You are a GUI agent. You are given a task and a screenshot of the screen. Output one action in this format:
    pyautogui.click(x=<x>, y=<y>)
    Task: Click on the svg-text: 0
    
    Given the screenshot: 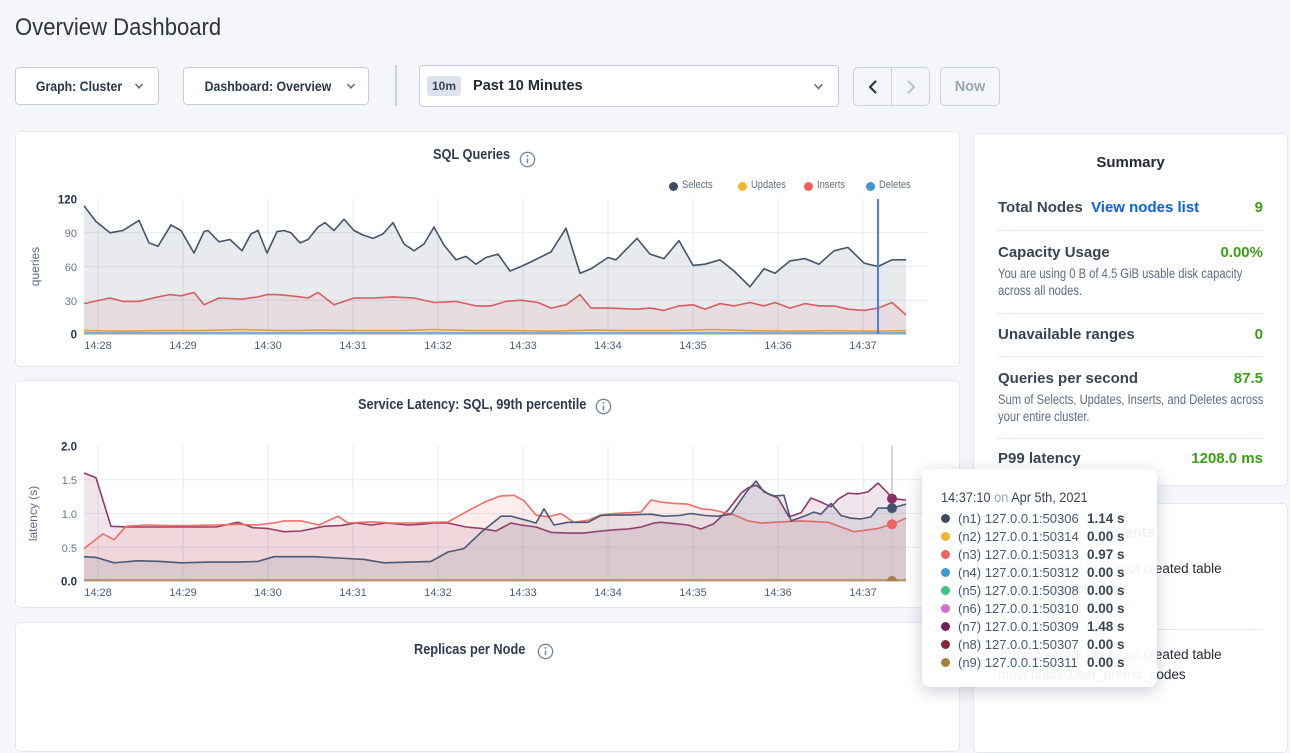 What is the action you would take?
    pyautogui.click(x=74, y=336)
    